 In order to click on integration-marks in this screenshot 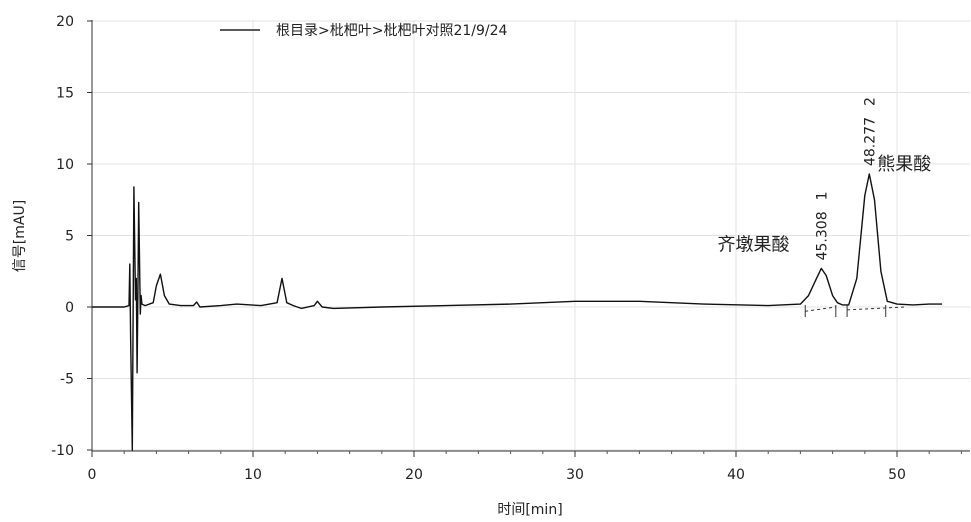, I will do `click(845, 311)`.